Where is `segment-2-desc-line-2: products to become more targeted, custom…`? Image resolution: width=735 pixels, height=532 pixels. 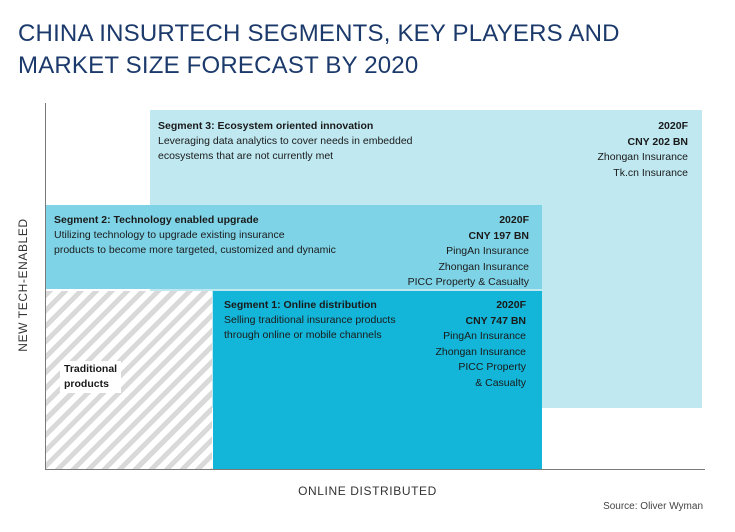 segment-2-desc-line-2: products to become more targeted, custom… is located at coordinates (195, 250).